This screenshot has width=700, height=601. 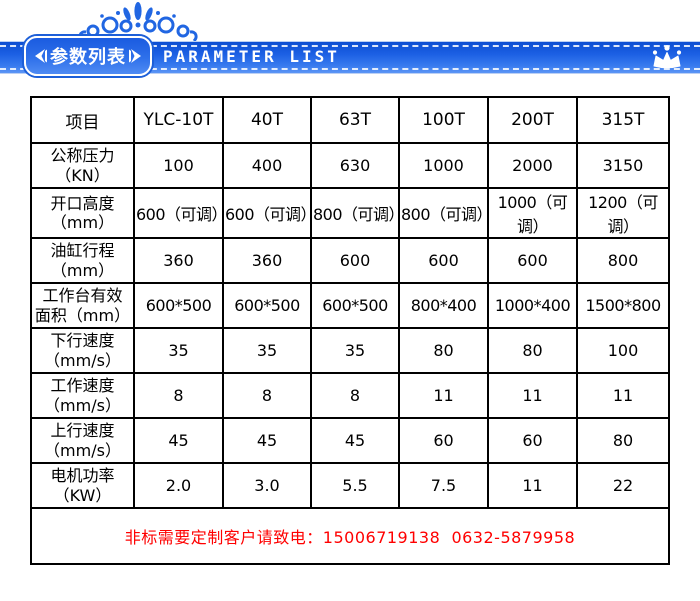 What do you see at coordinates (532, 120) in the screenshot?
I see `header-cell-model: 200T` at bounding box center [532, 120].